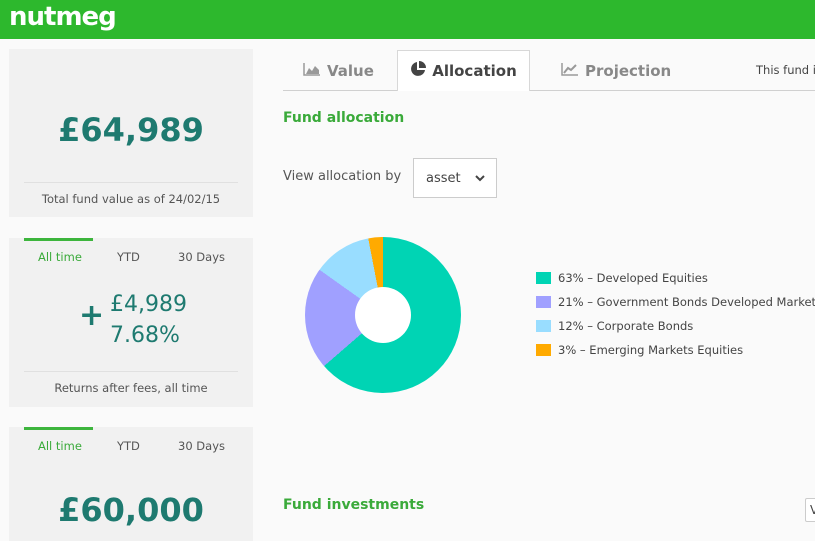 Image resolution: width=815 pixels, height=541 pixels. What do you see at coordinates (148, 304) in the screenshot?
I see `returns-amount: £4,989` at bounding box center [148, 304].